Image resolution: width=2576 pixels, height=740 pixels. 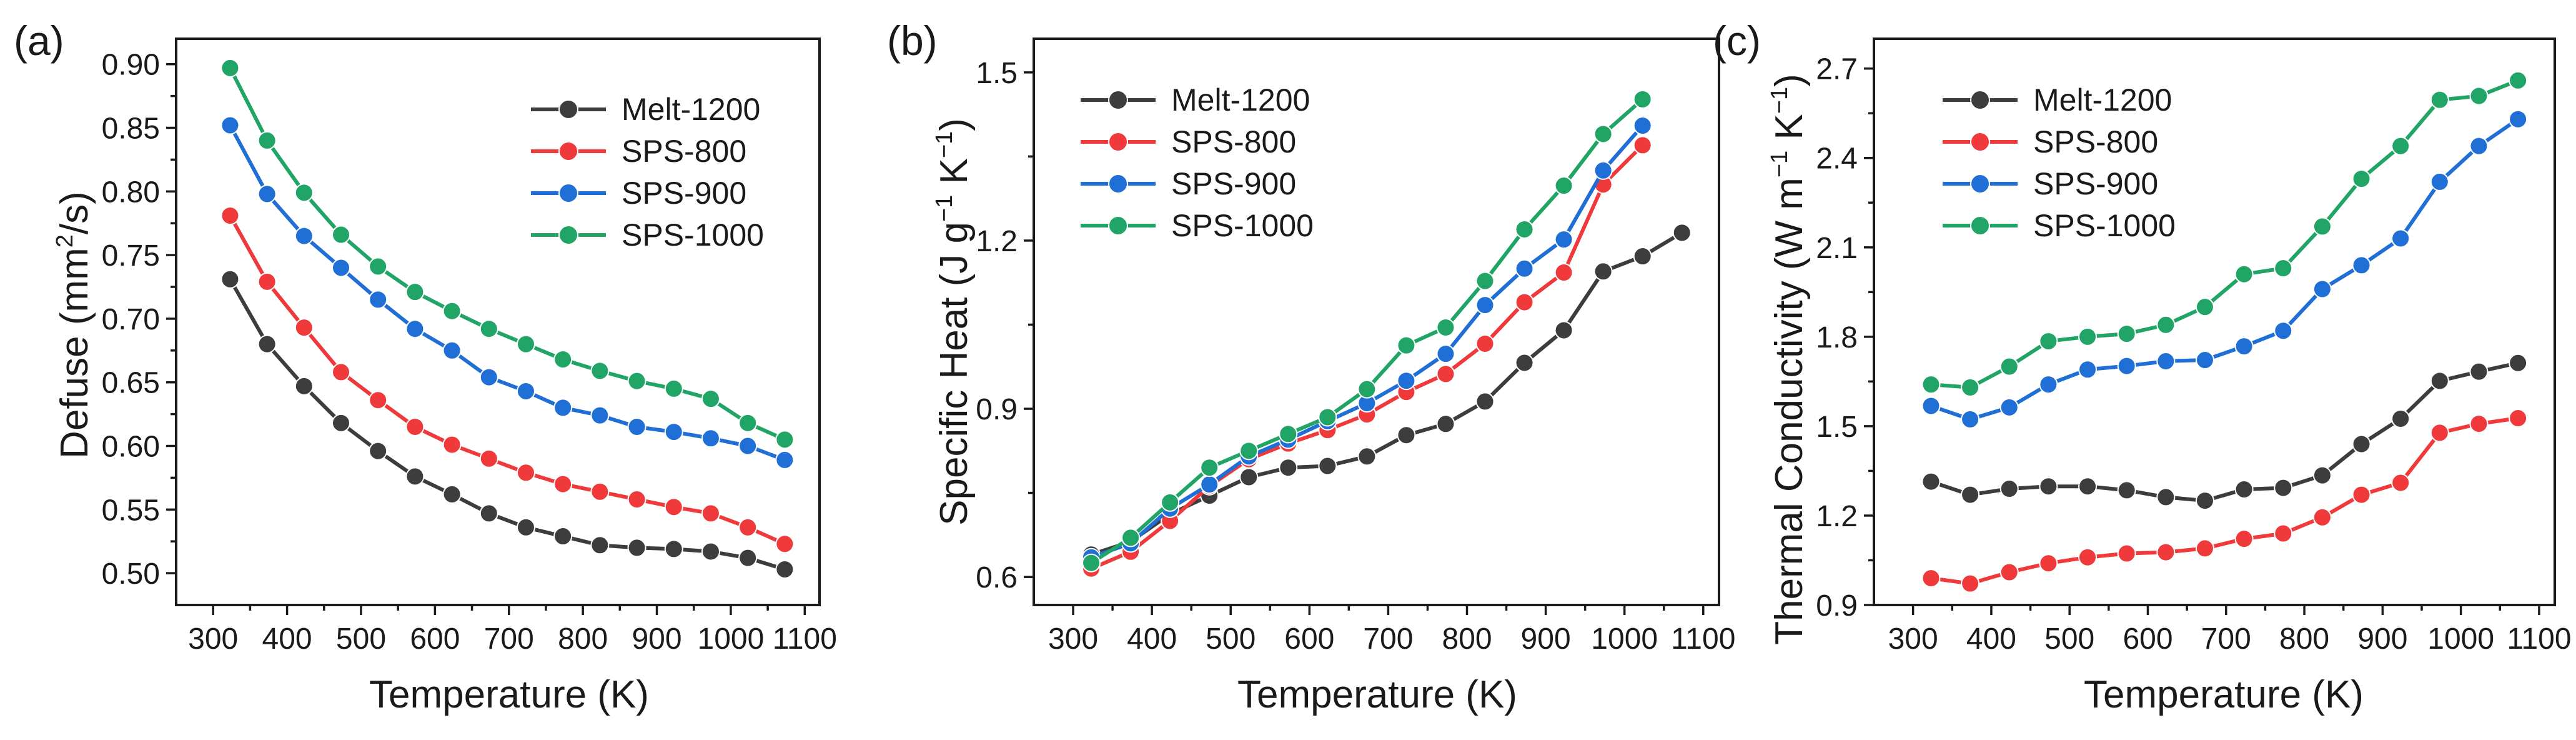 I want to click on panel-a-ylabel-tail: /s), so click(x=74, y=212).